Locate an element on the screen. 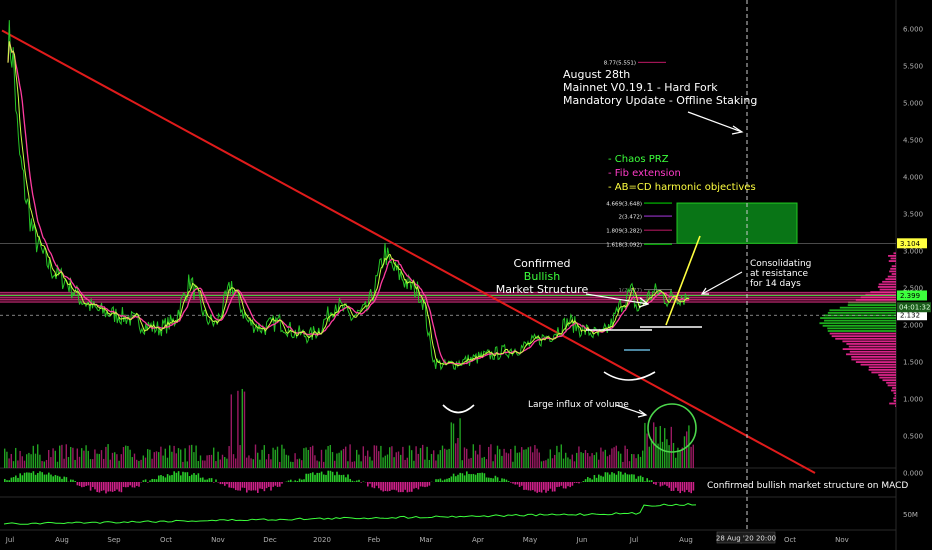 This screenshot has height=550, width=932. fib-level-label: 8.77(5.551) is located at coordinates (620, 64).